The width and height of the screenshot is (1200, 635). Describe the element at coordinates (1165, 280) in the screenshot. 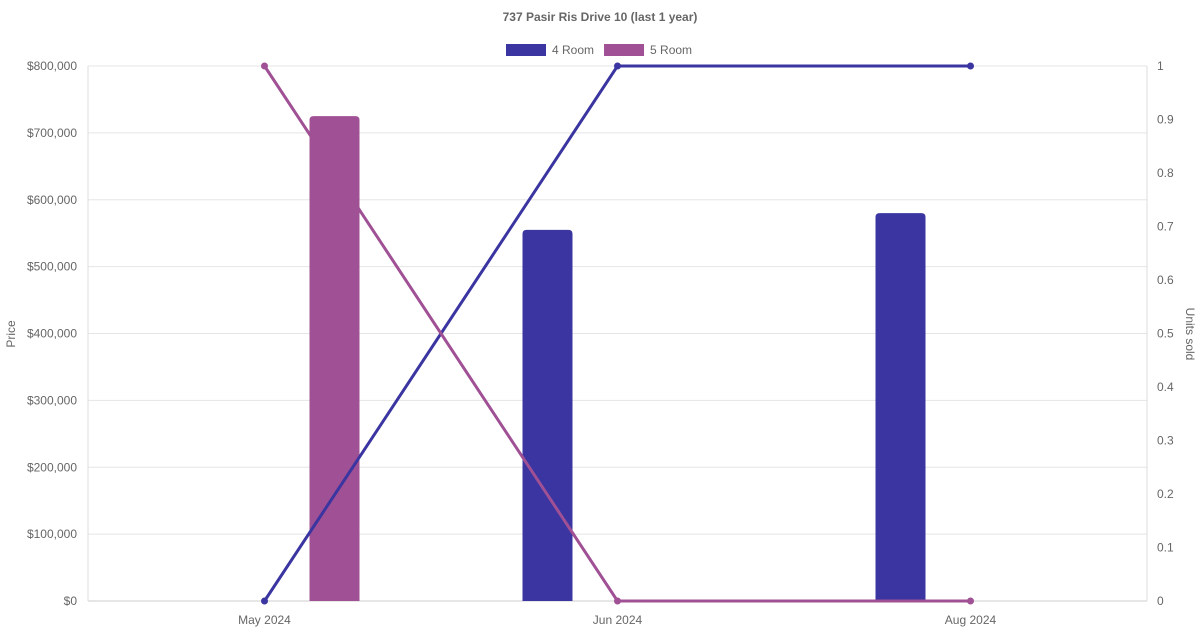

I see `y-right-tick-label: 0.6` at that location.